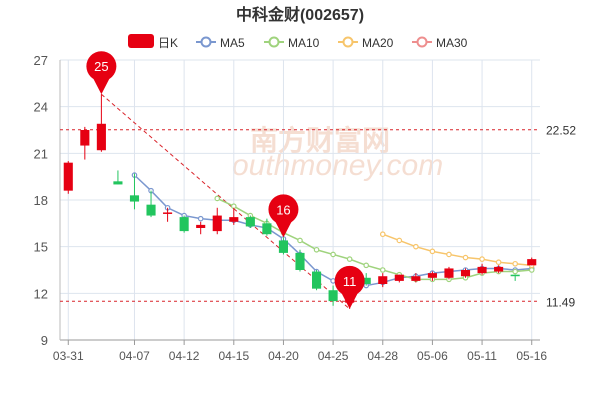  What do you see at coordinates (233, 356) in the screenshot?
I see `x-tick-label: 04-15` at bounding box center [233, 356].